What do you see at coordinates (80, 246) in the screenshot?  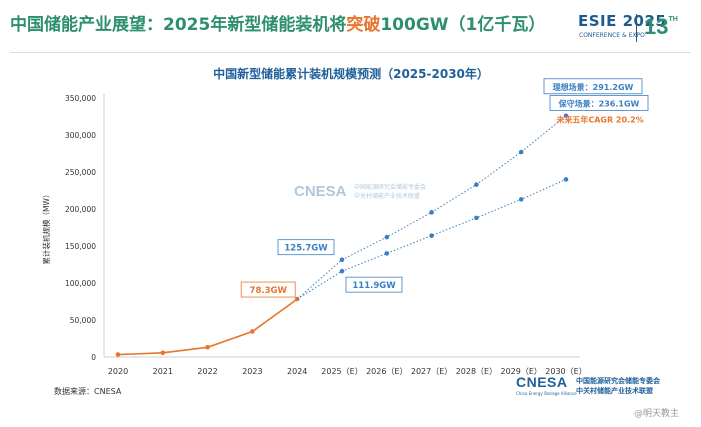 I see `y-tick-label: 150,000` at bounding box center [80, 246].